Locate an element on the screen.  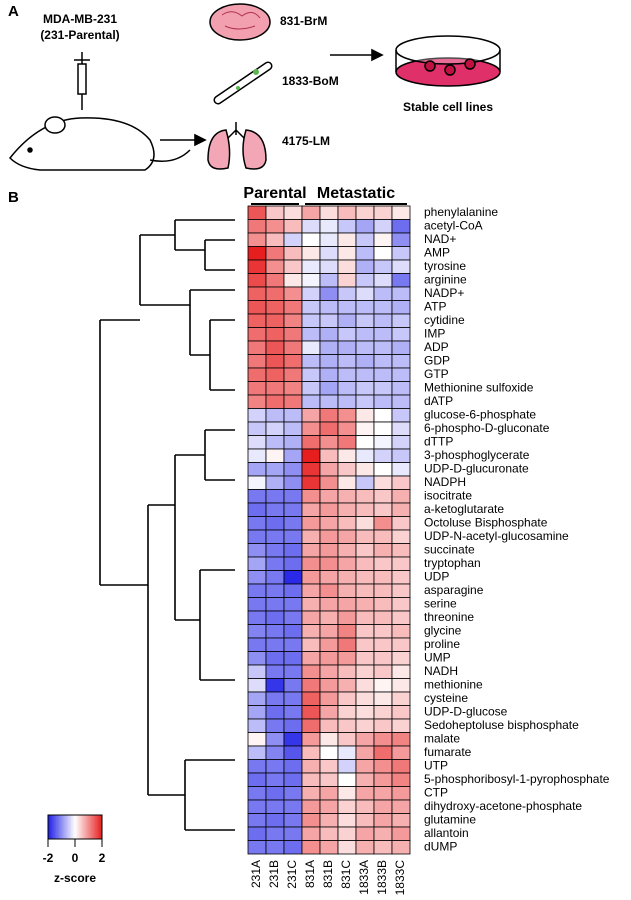
column-label: 831A is located at coordinates (310, 874).